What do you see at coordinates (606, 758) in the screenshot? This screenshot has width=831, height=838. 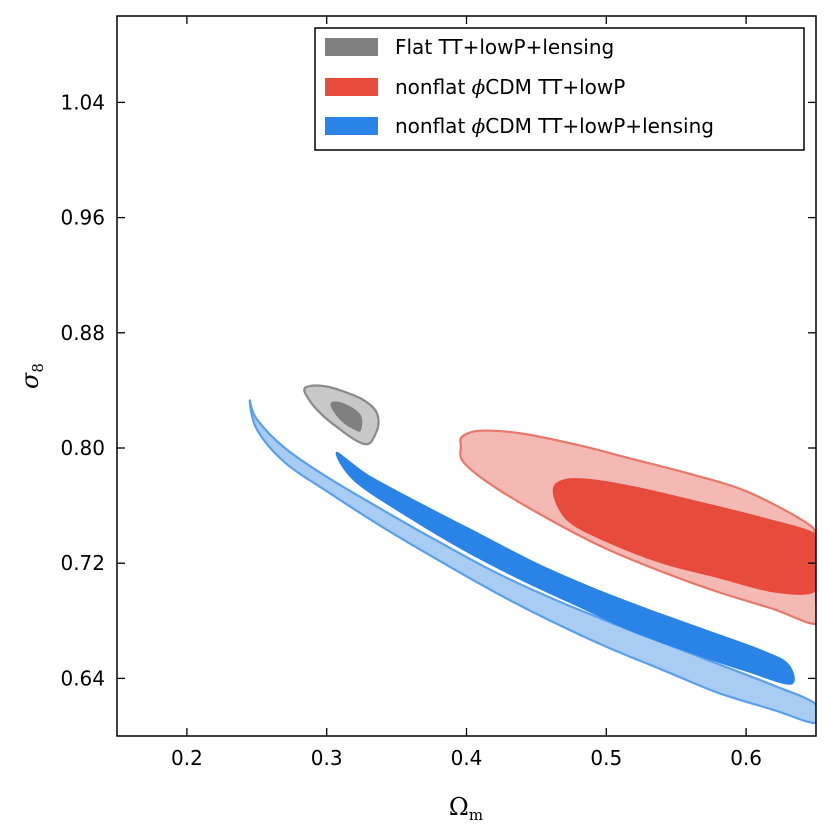 I see `x-tick-label: 0.5` at bounding box center [606, 758].